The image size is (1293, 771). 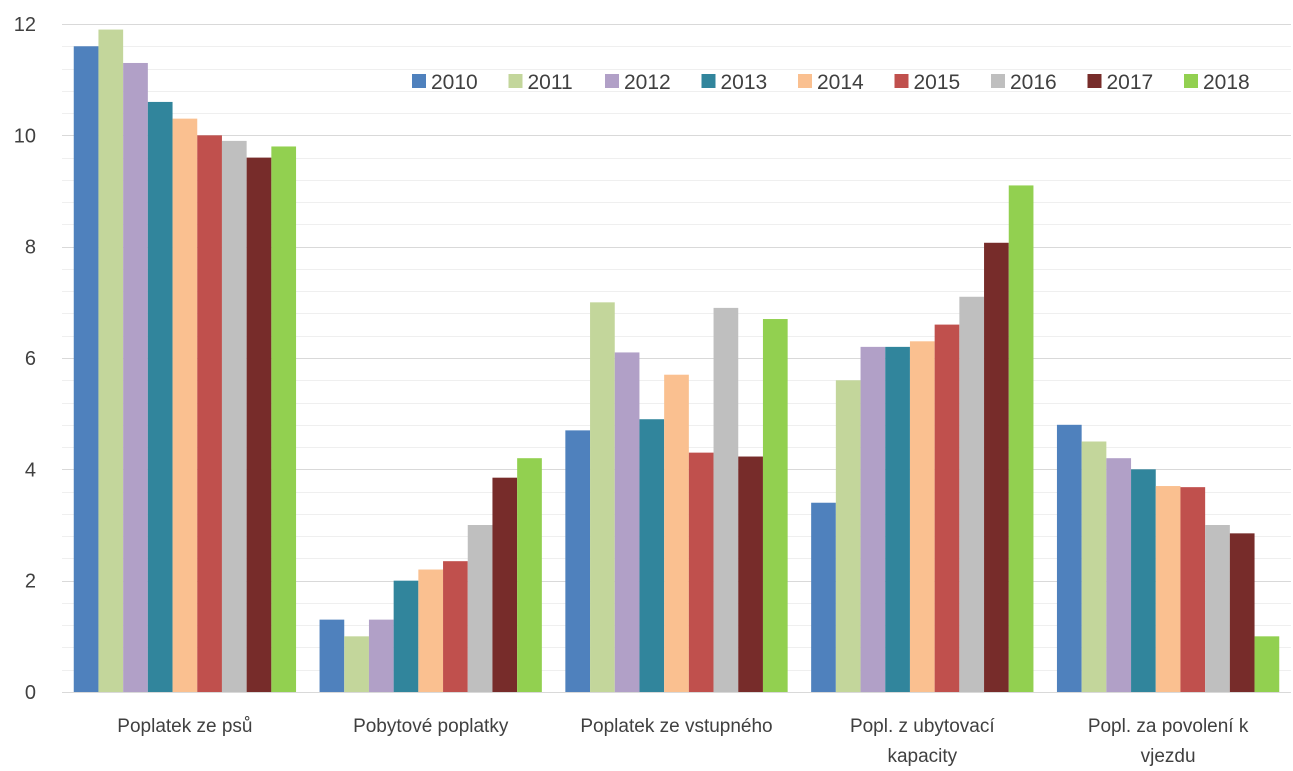 I want to click on y-tick-label: 0, so click(x=30, y=693).